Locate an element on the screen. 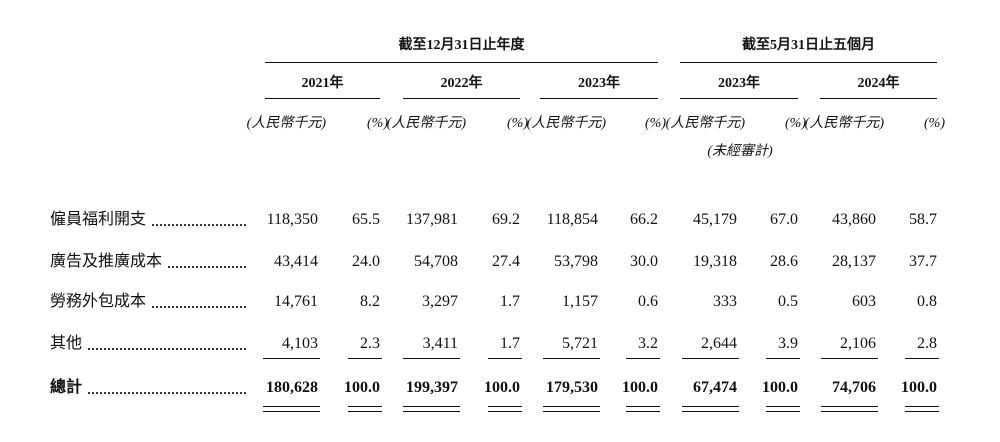  row-label: 總計 is located at coordinates (148, 388).